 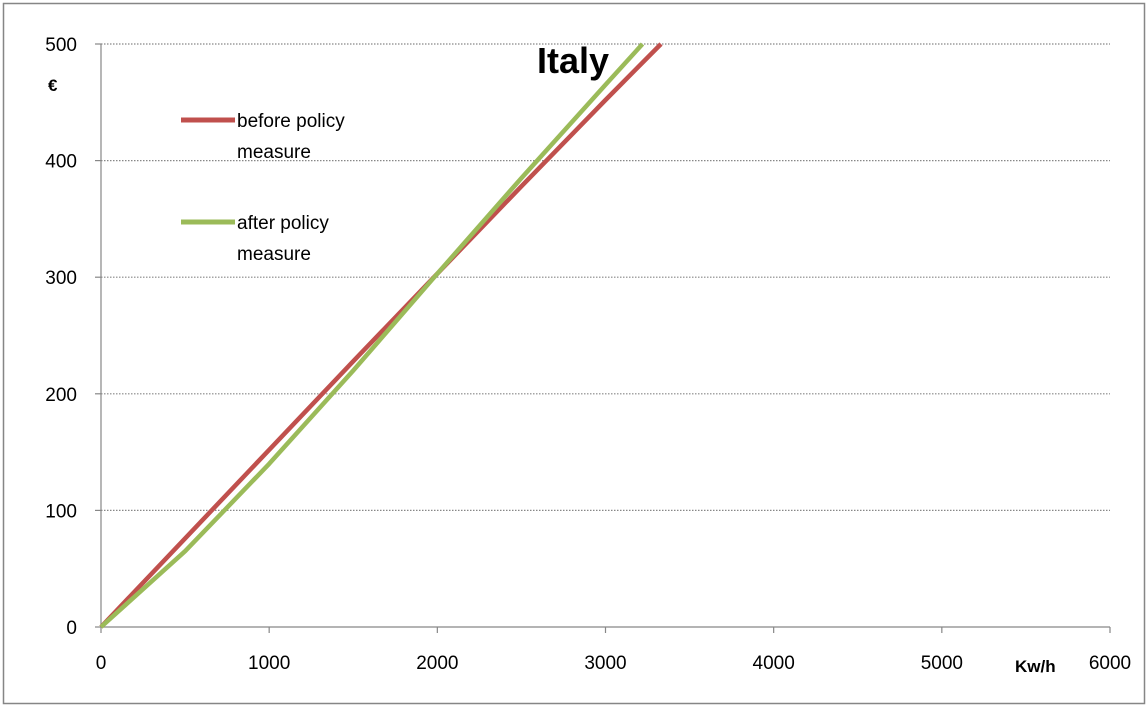 What do you see at coordinates (61, 45) in the screenshot?
I see `y-tick-label-5: 500` at bounding box center [61, 45].